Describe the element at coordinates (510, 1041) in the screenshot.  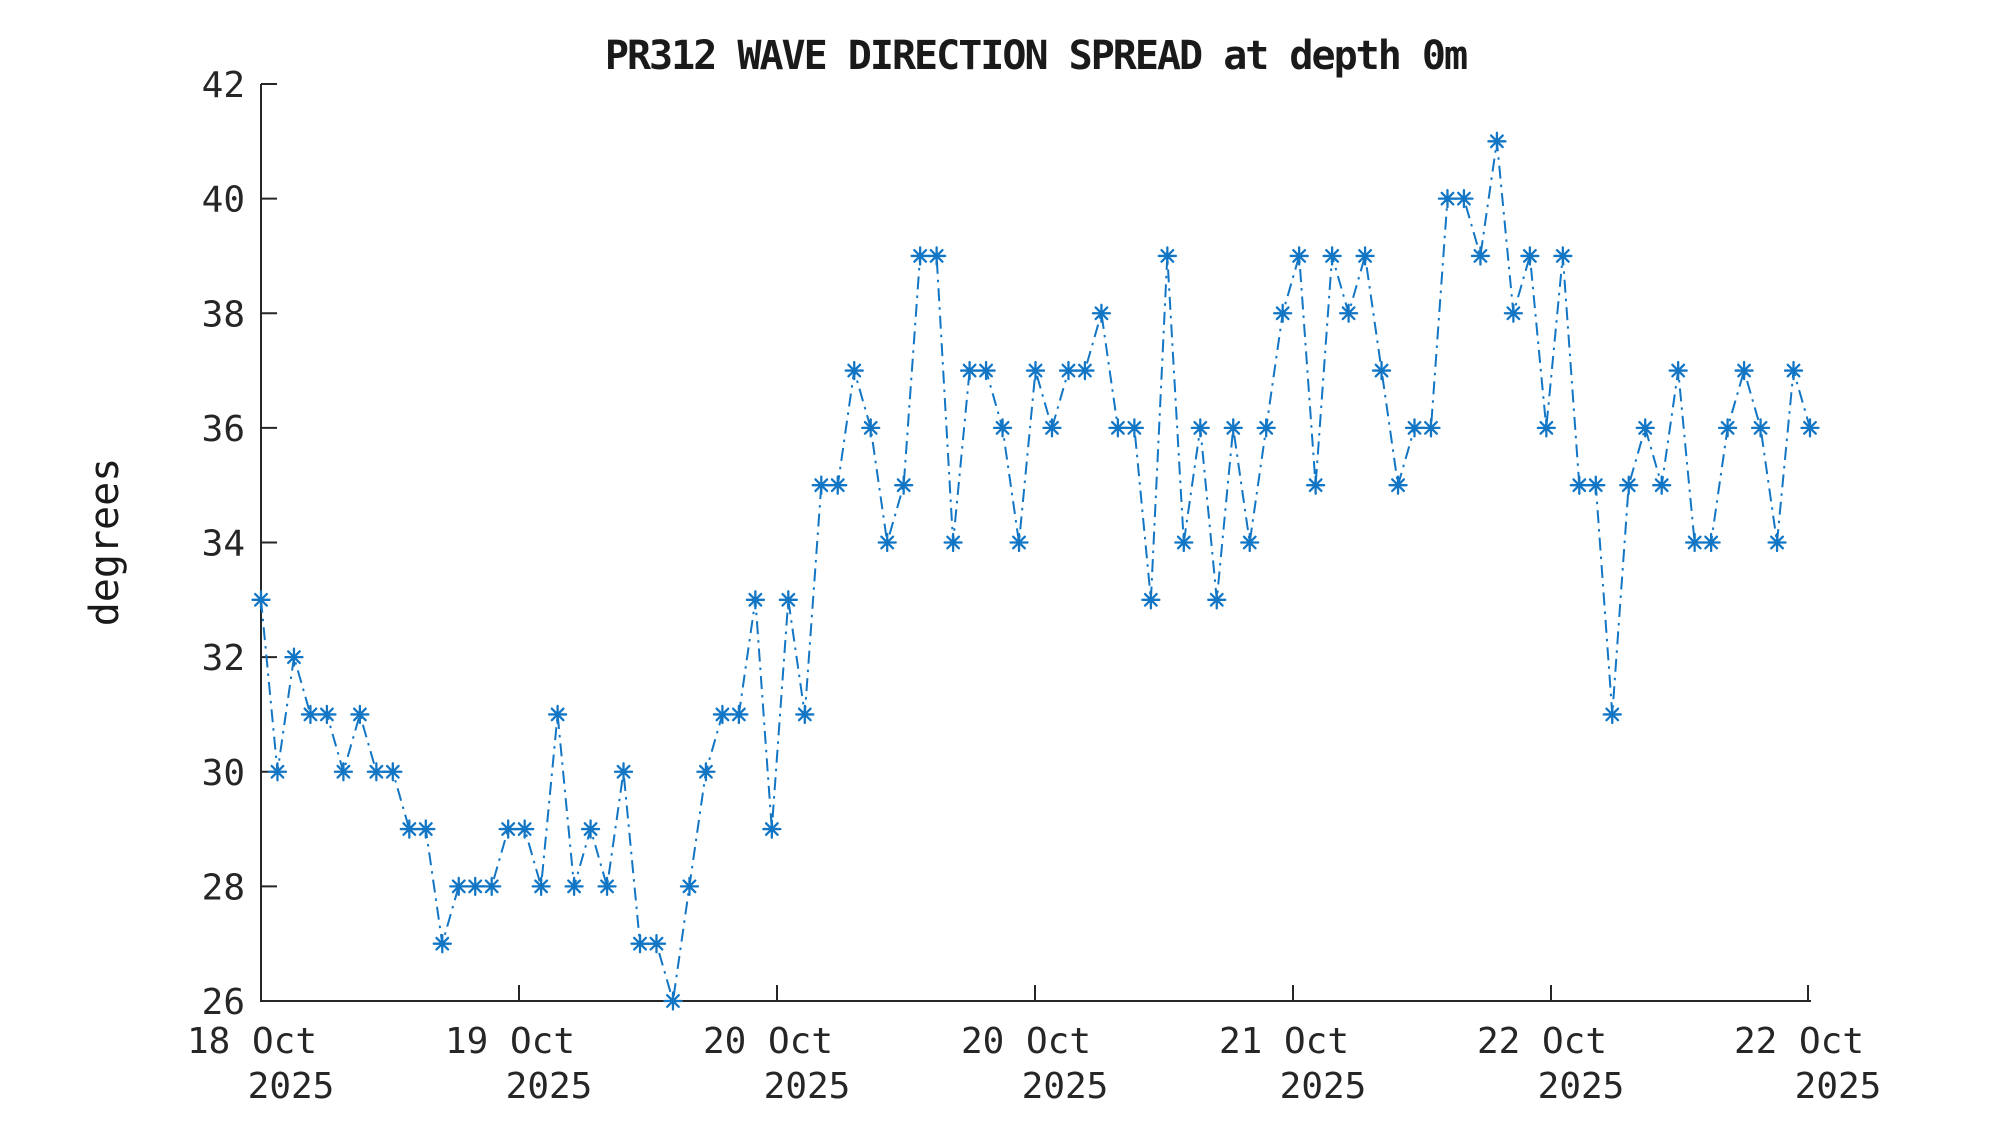
I see `x-tick-label-day: 19 Oct` at that location.